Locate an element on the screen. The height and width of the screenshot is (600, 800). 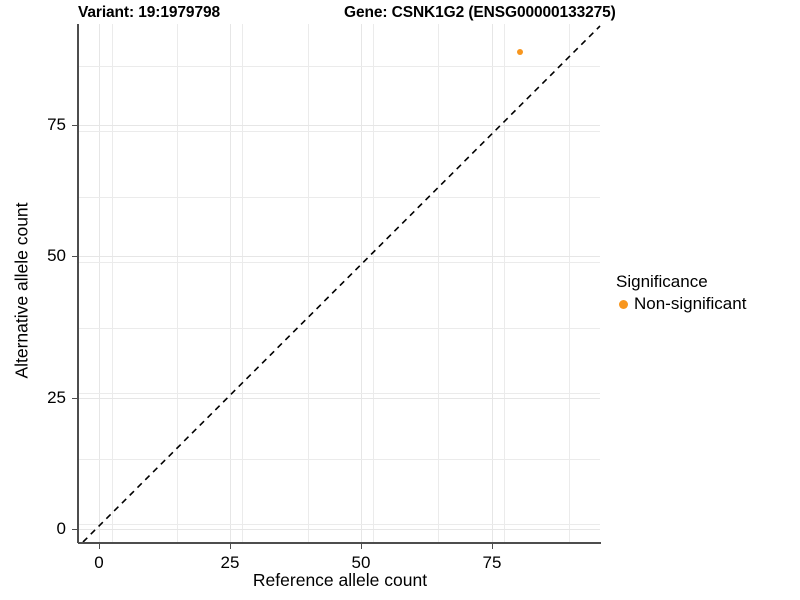
legend-key-icon is located at coordinates (623, 304).